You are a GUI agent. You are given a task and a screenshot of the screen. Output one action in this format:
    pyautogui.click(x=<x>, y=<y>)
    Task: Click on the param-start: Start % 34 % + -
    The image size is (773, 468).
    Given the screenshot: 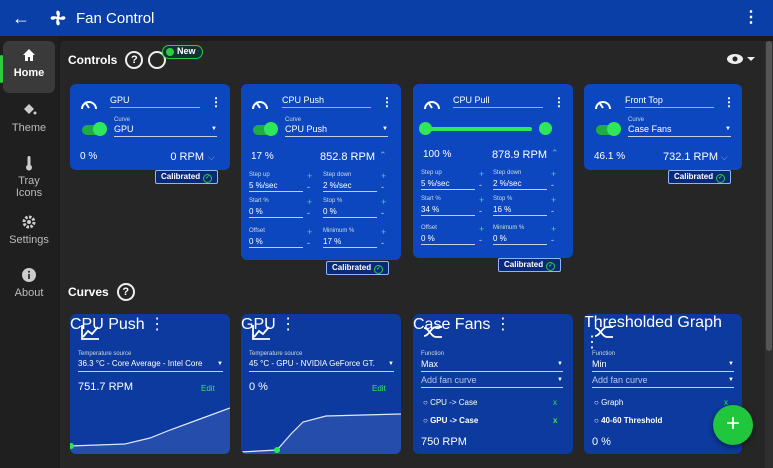 What is the action you would take?
    pyautogui.click(x=452, y=205)
    